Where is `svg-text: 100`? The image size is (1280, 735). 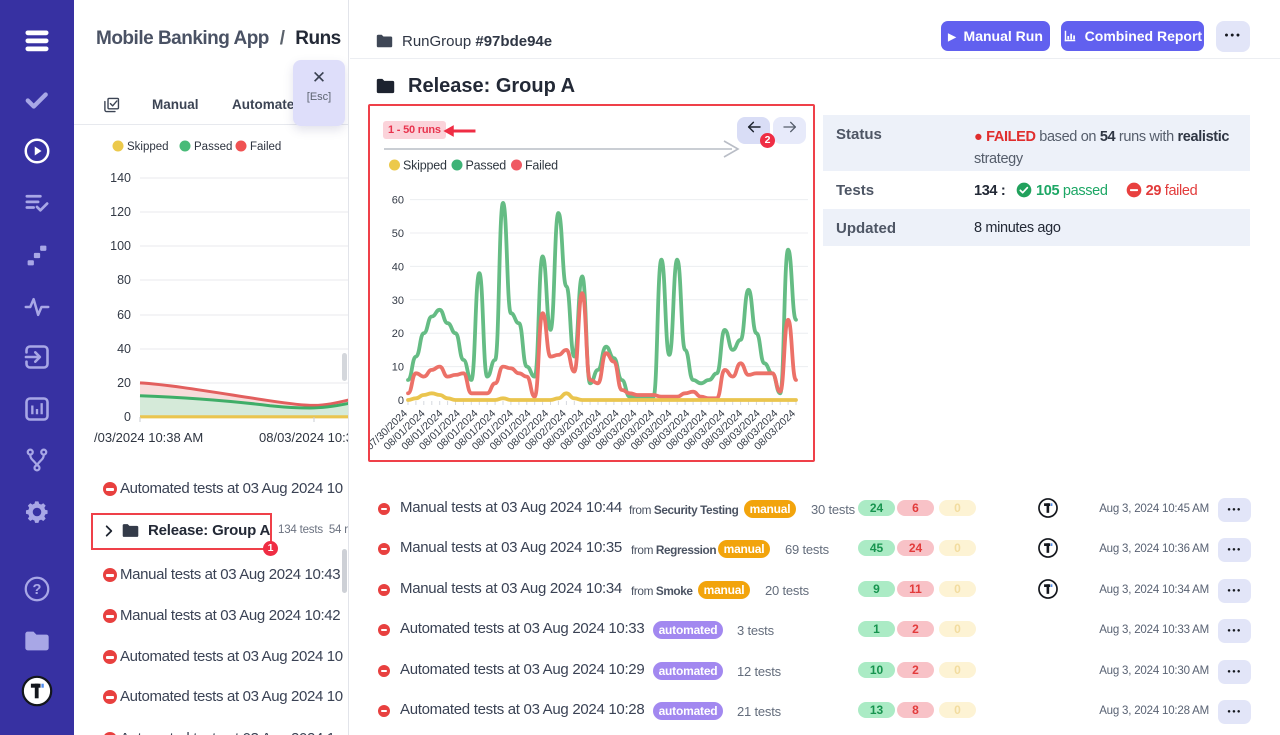 svg-text: 100 is located at coordinates (120, 246).